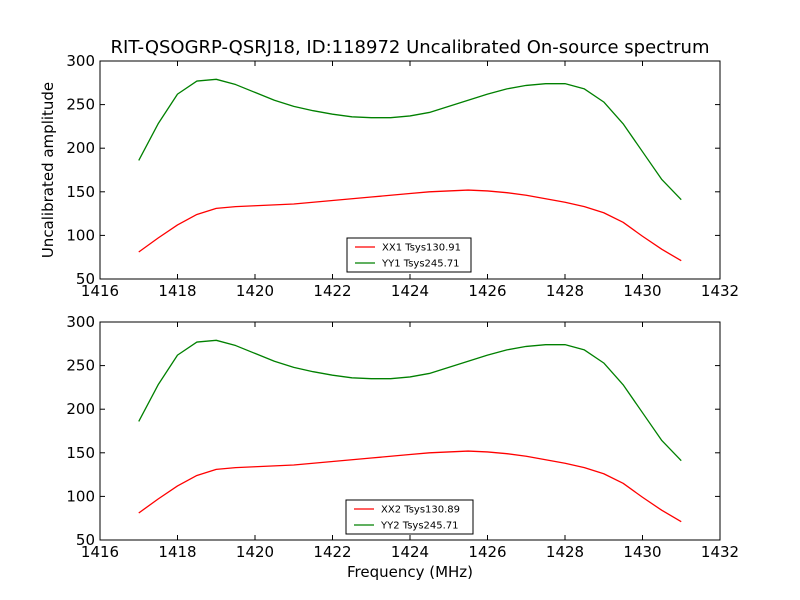 This screenshot has height=600, width=800. Describe the element at coordinates (420, 510) in the screenshot. I see `legend-entry: XX2 Tsys130.89` at that location.